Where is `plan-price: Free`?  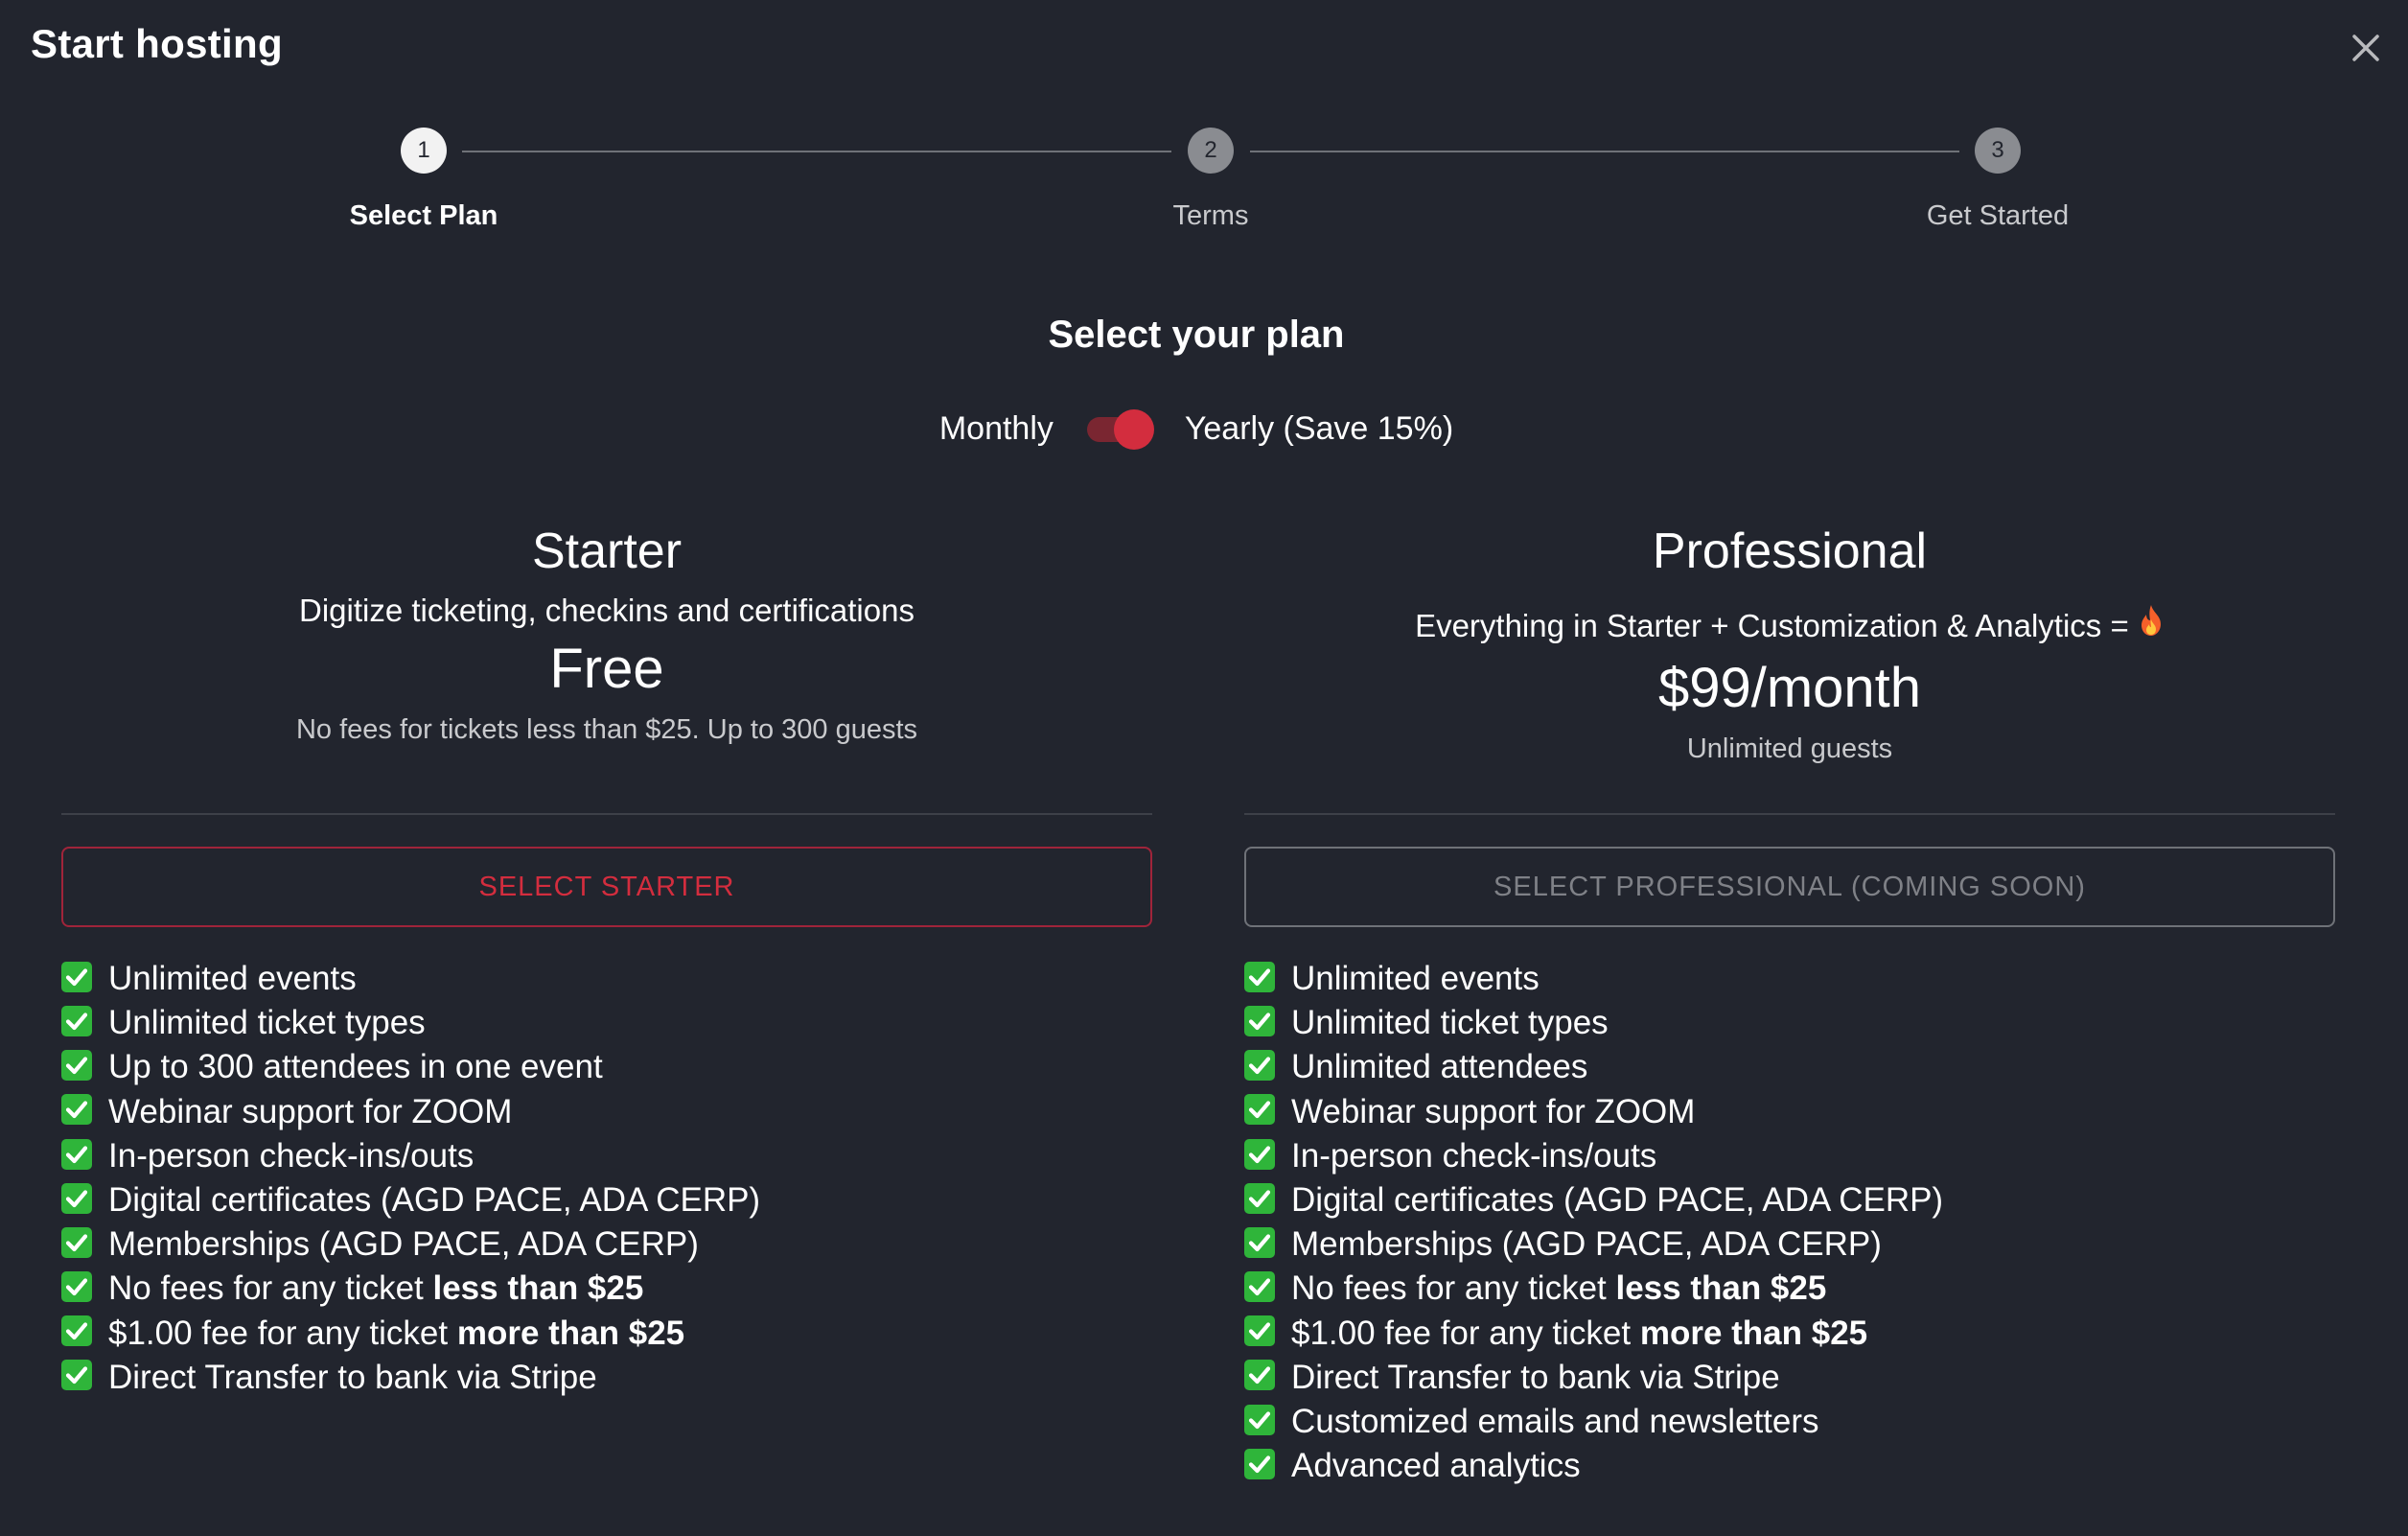
plan-price: Free is located at coordinates (606, 669).